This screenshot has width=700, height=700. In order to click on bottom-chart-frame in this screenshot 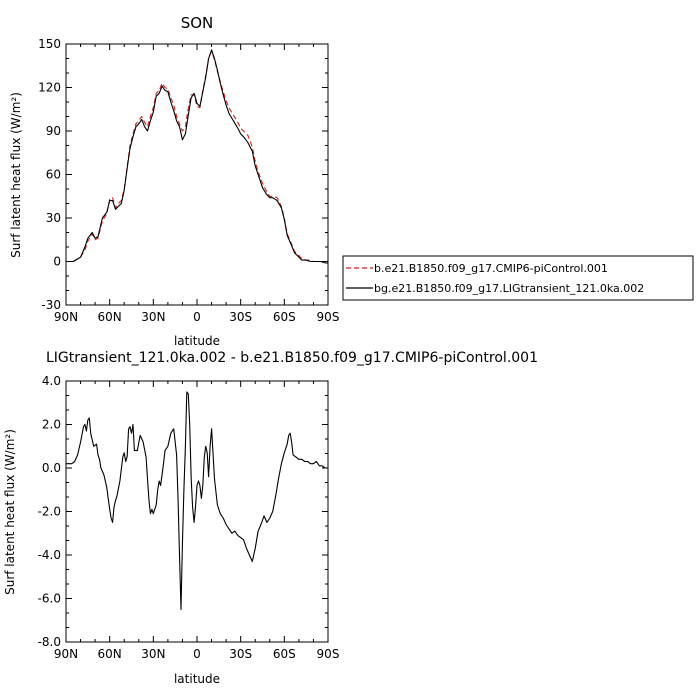, I will do `click(197, 511)`.